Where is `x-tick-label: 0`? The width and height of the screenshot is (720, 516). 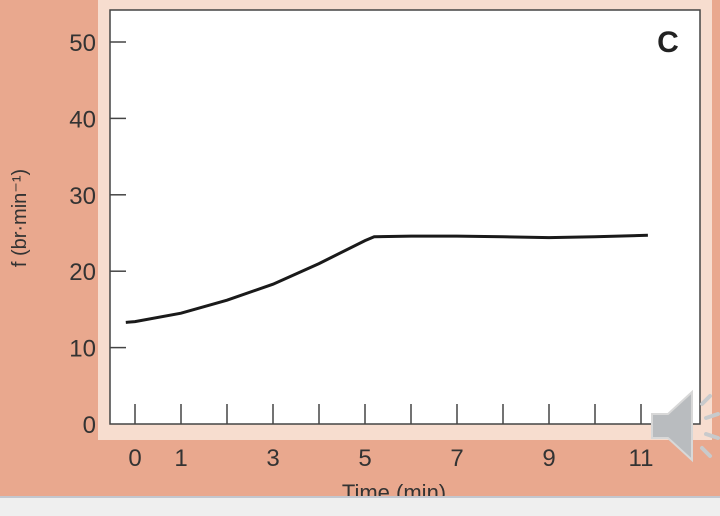
x-tick-label: 0 is located at coordinates (134, 458).